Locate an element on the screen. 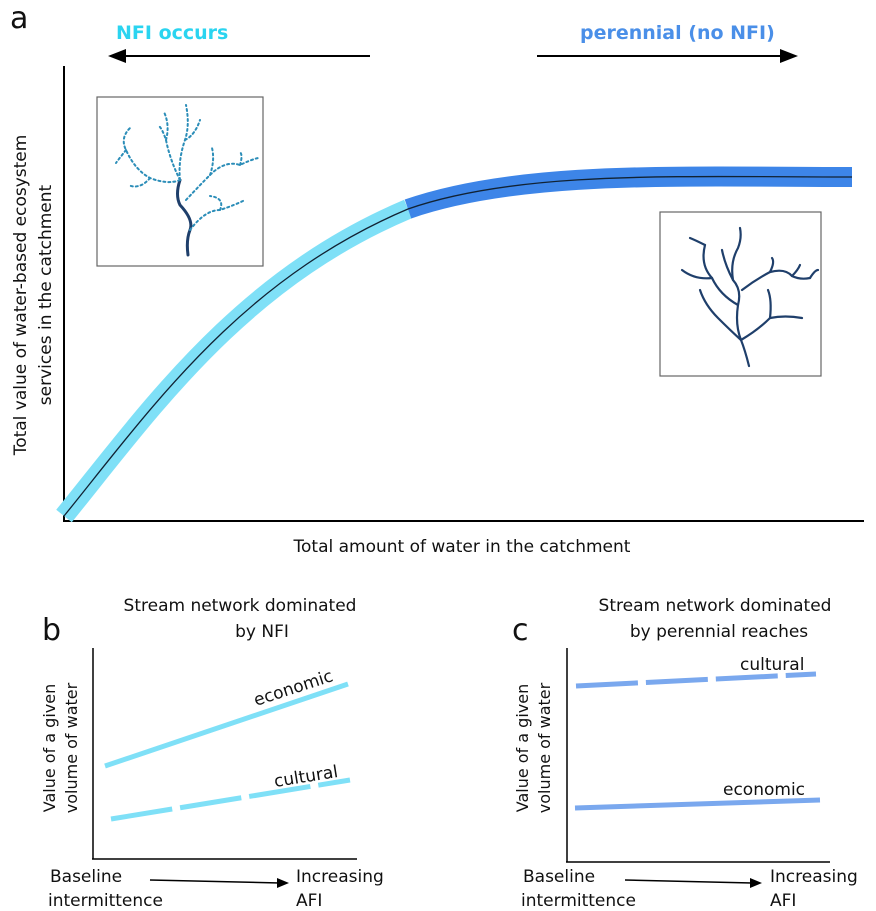 The height and width of the screenshot is (911, 876). panel-c-title-line1: Stream network dominated is located at coordinates (715, 606).